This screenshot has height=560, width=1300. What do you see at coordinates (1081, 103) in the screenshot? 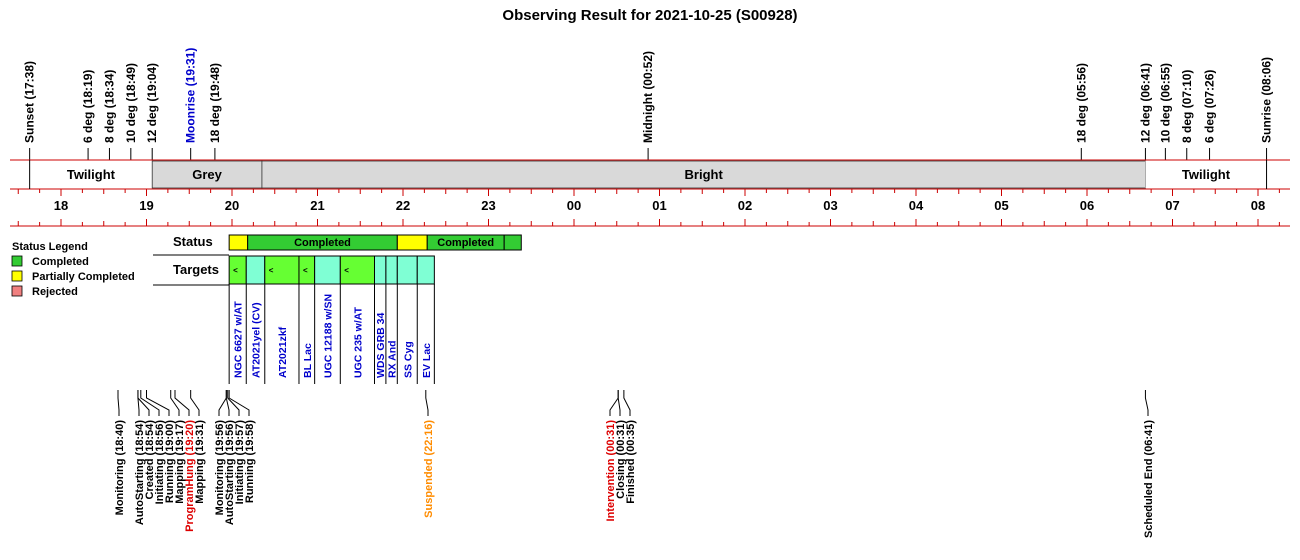
I see `sky-event-label: 18 deg (05:56)` at bounding box center [1081, 103].